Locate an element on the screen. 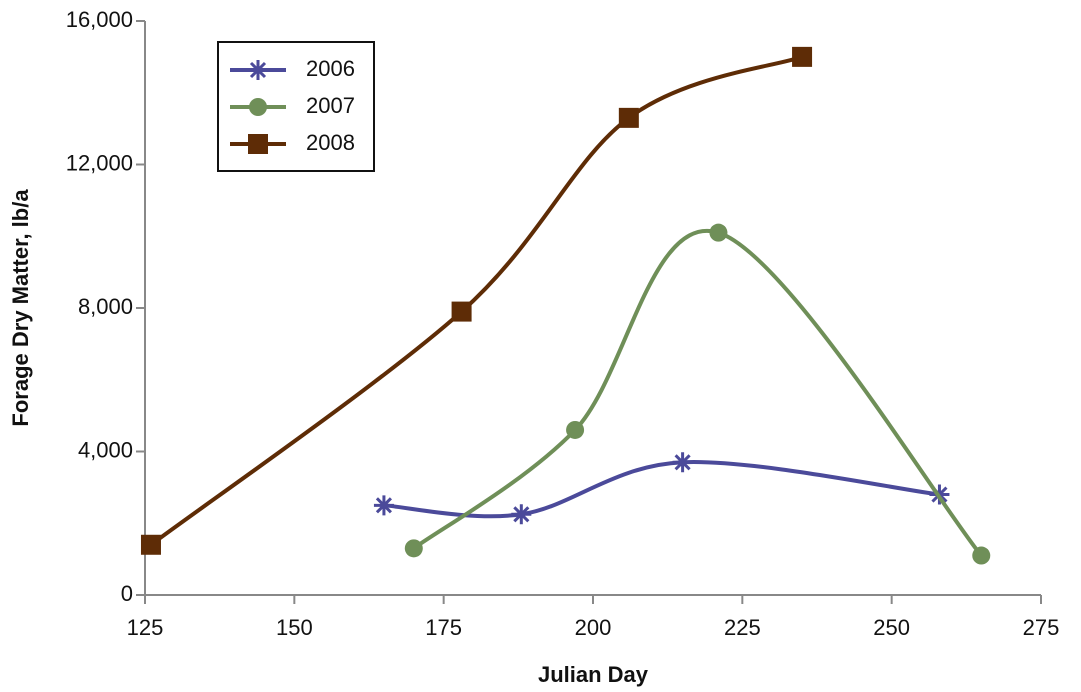 The image size is (1081, 692). x-tick-label: 225 is located at coordinates (742, 627).